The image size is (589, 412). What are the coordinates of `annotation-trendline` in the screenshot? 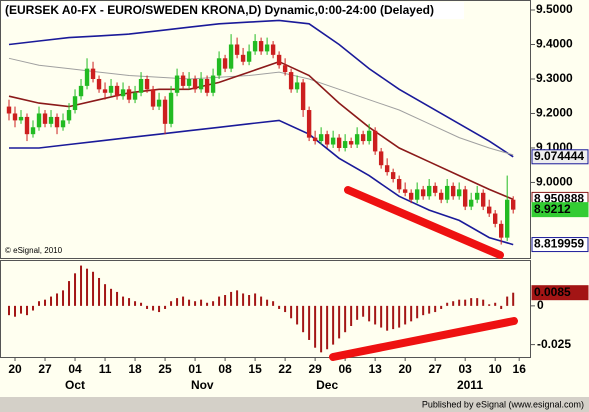 It's located at (424, 222).